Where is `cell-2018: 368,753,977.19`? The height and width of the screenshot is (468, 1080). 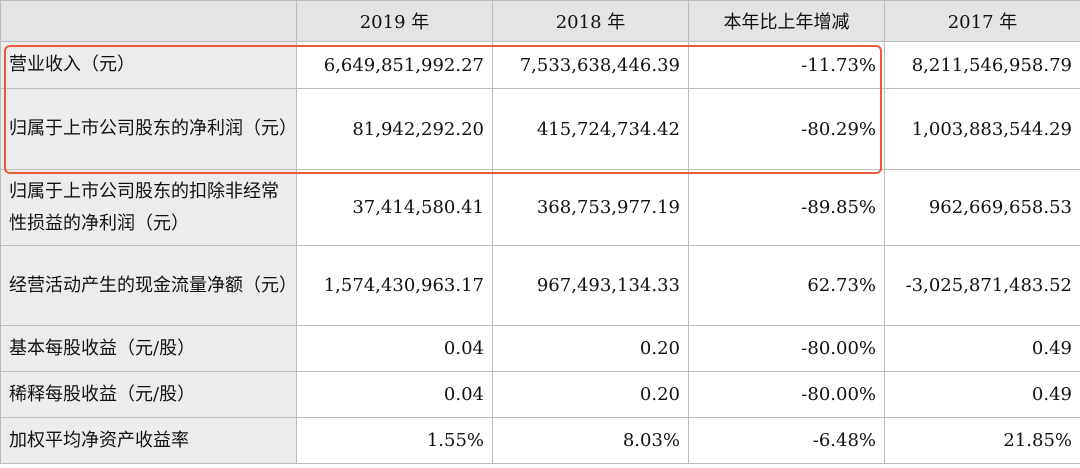 cell-2018: 368,753,977.19 is located at coordinates (590, 207).